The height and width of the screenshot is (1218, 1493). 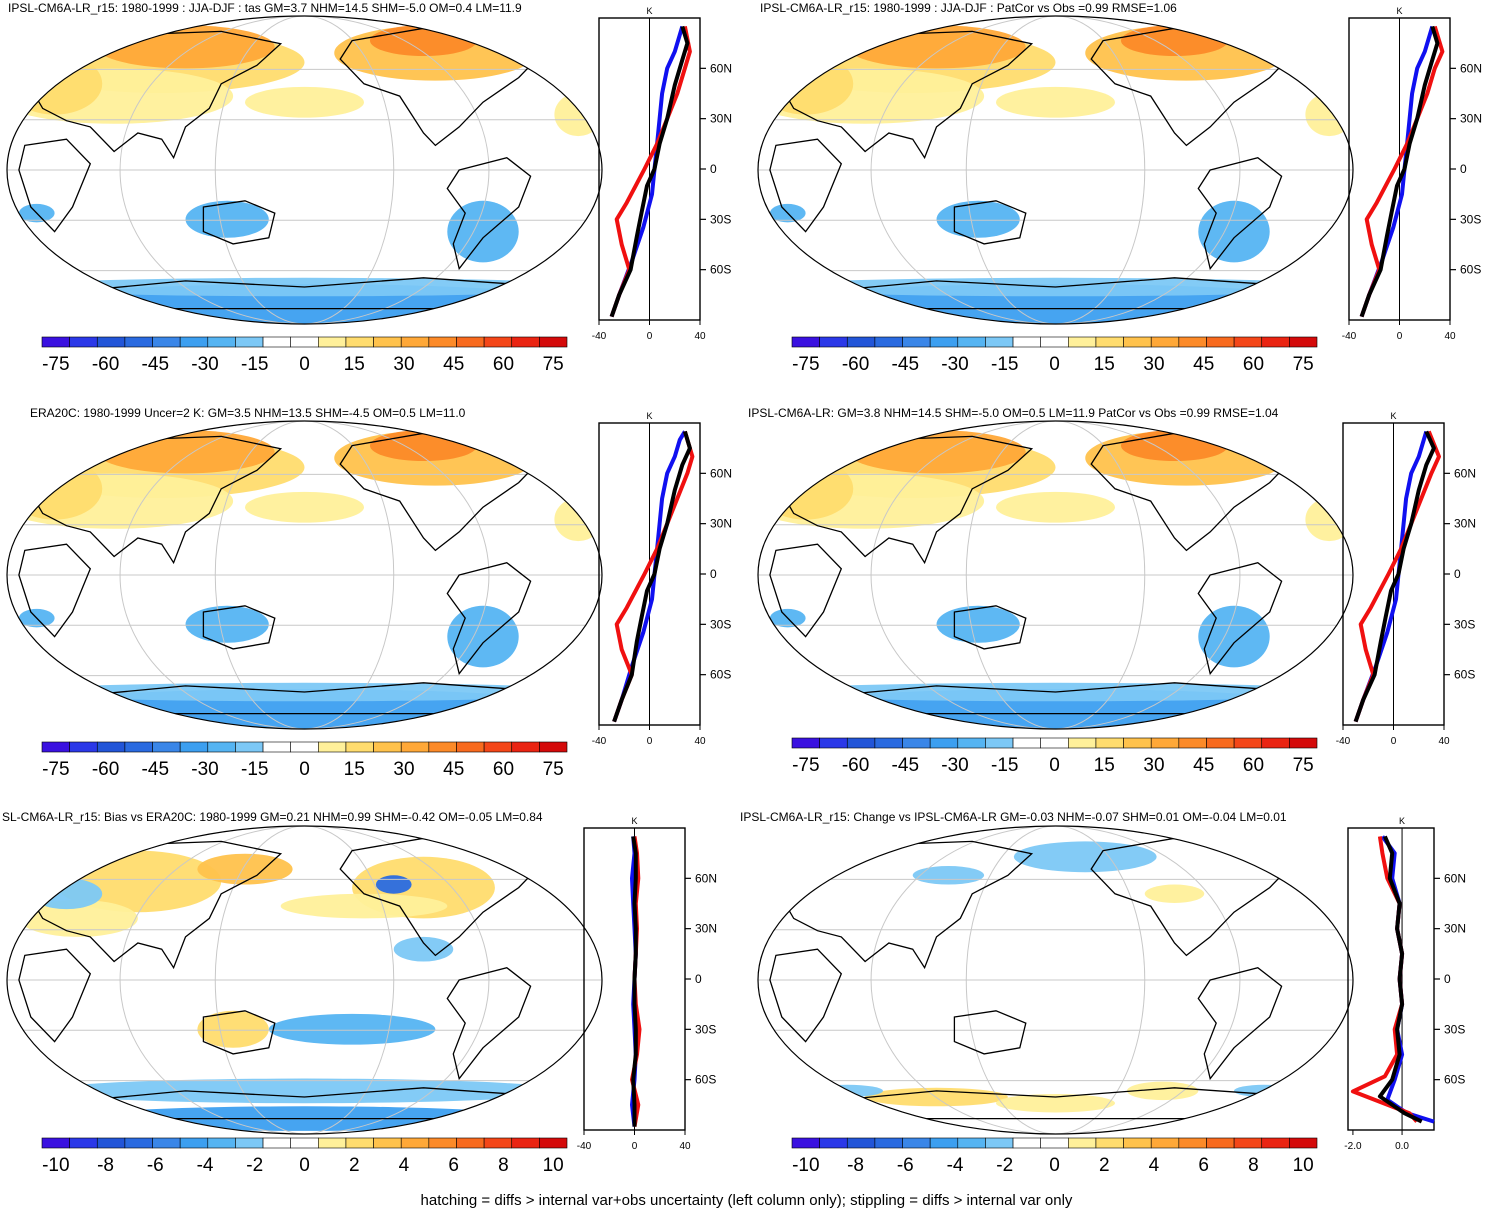 What do you see at coordinates (1353, 1146) in the screenshot?
I see `profile-xtick-label: -2.0` at bounding box center [1353, 1146].